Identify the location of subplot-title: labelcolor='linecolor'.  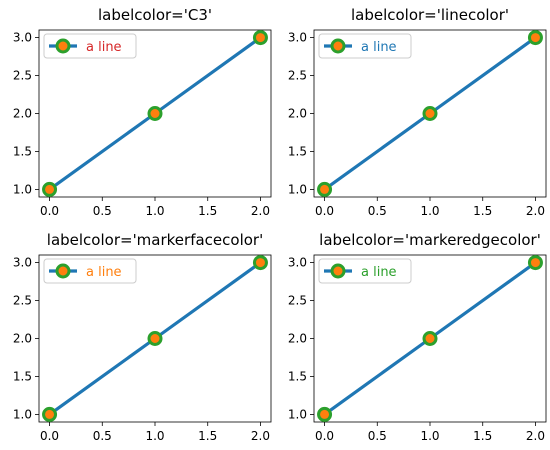
(430, 15).